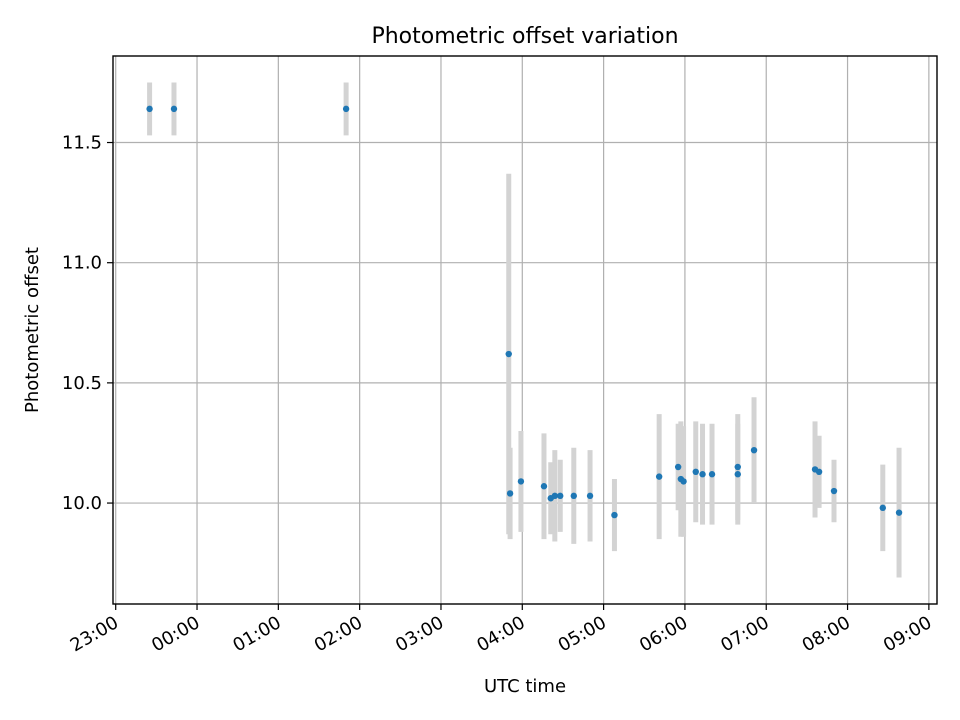 This screenshot has height=720, width=960. I want to click on y-tick-label: 11.5, so click(82, 143).